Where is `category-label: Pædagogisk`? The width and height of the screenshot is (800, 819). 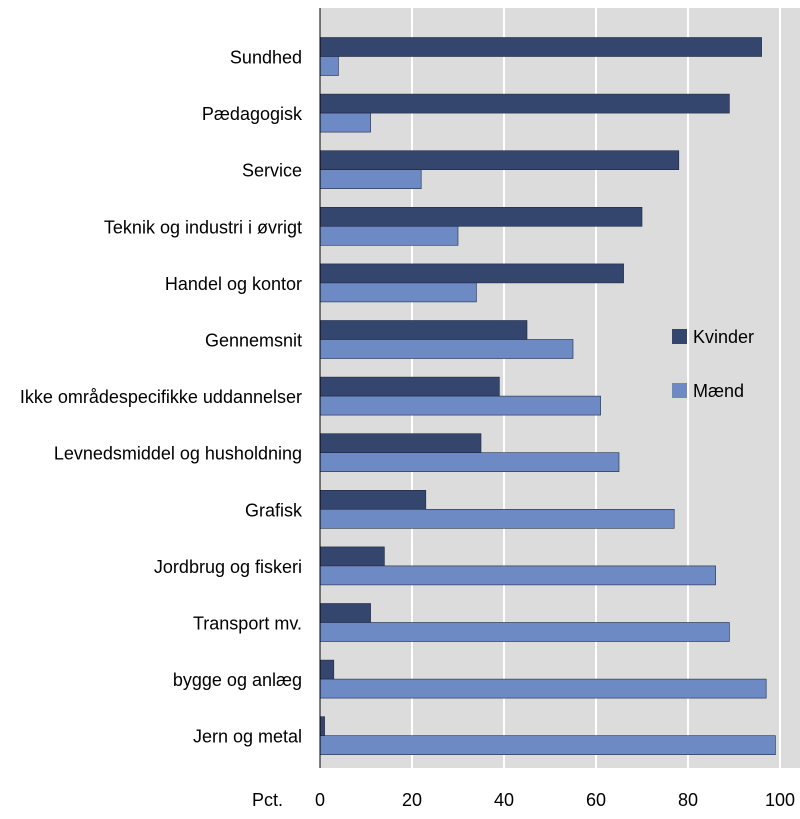 category-label: Pædagogisk is located at coordinates (252, 114).